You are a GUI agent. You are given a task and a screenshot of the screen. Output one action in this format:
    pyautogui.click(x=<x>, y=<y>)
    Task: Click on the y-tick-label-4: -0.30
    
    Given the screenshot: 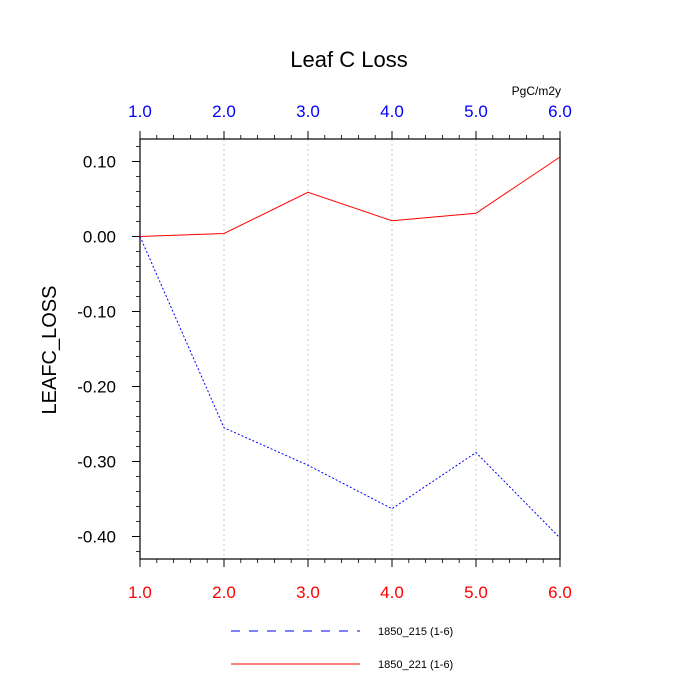 What is the action you would take?
    pyautogui.click(x=96, y=462)
    